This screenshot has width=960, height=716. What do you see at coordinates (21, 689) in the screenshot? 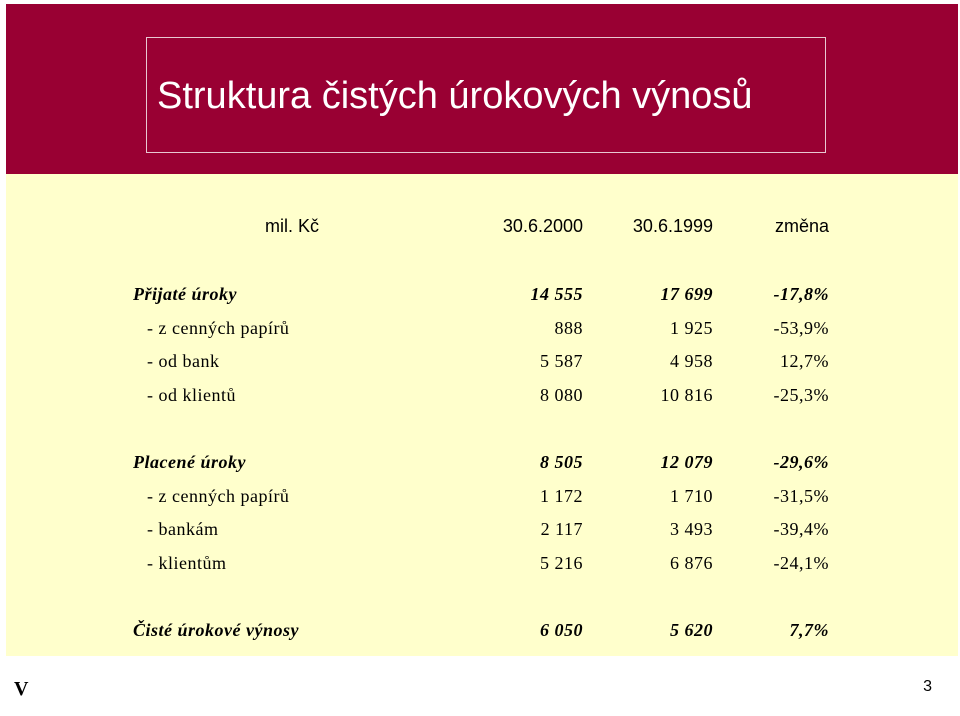
I see `footer-logo-mark: V` at bounding box center [21, 689].